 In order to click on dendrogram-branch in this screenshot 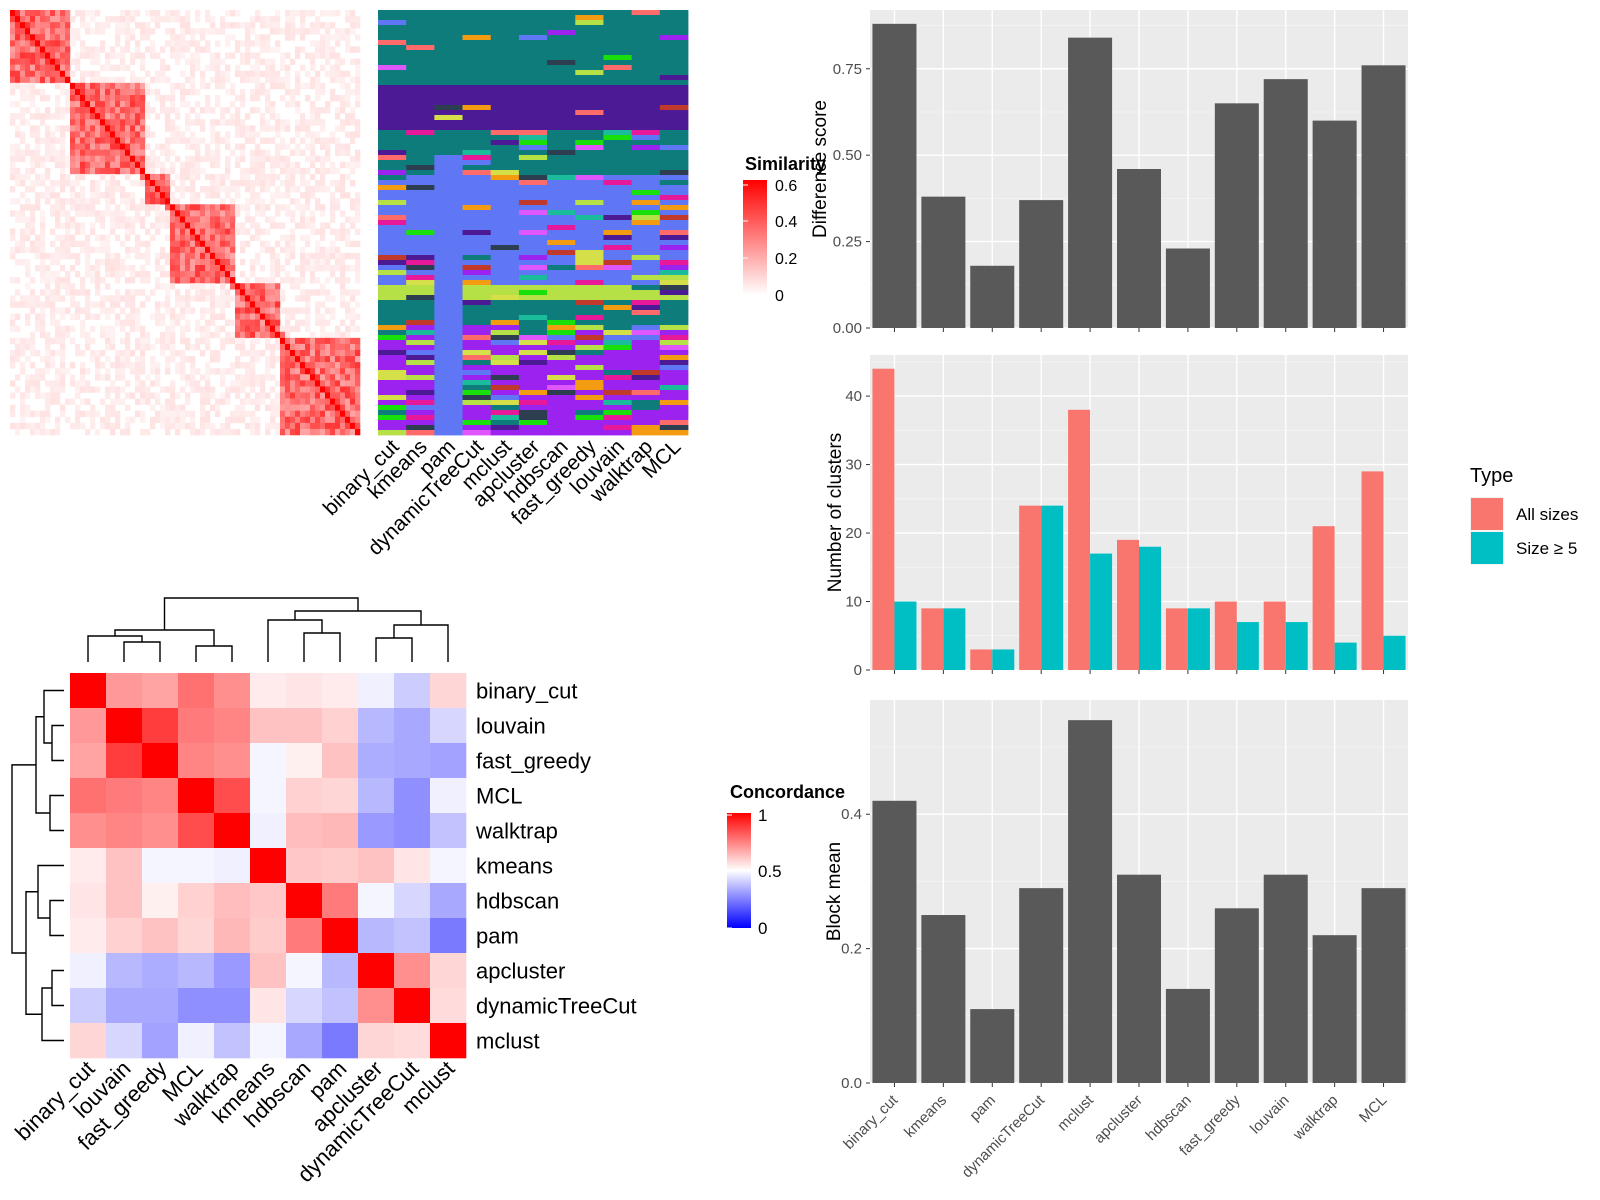, I will do `click(56, 813)`.